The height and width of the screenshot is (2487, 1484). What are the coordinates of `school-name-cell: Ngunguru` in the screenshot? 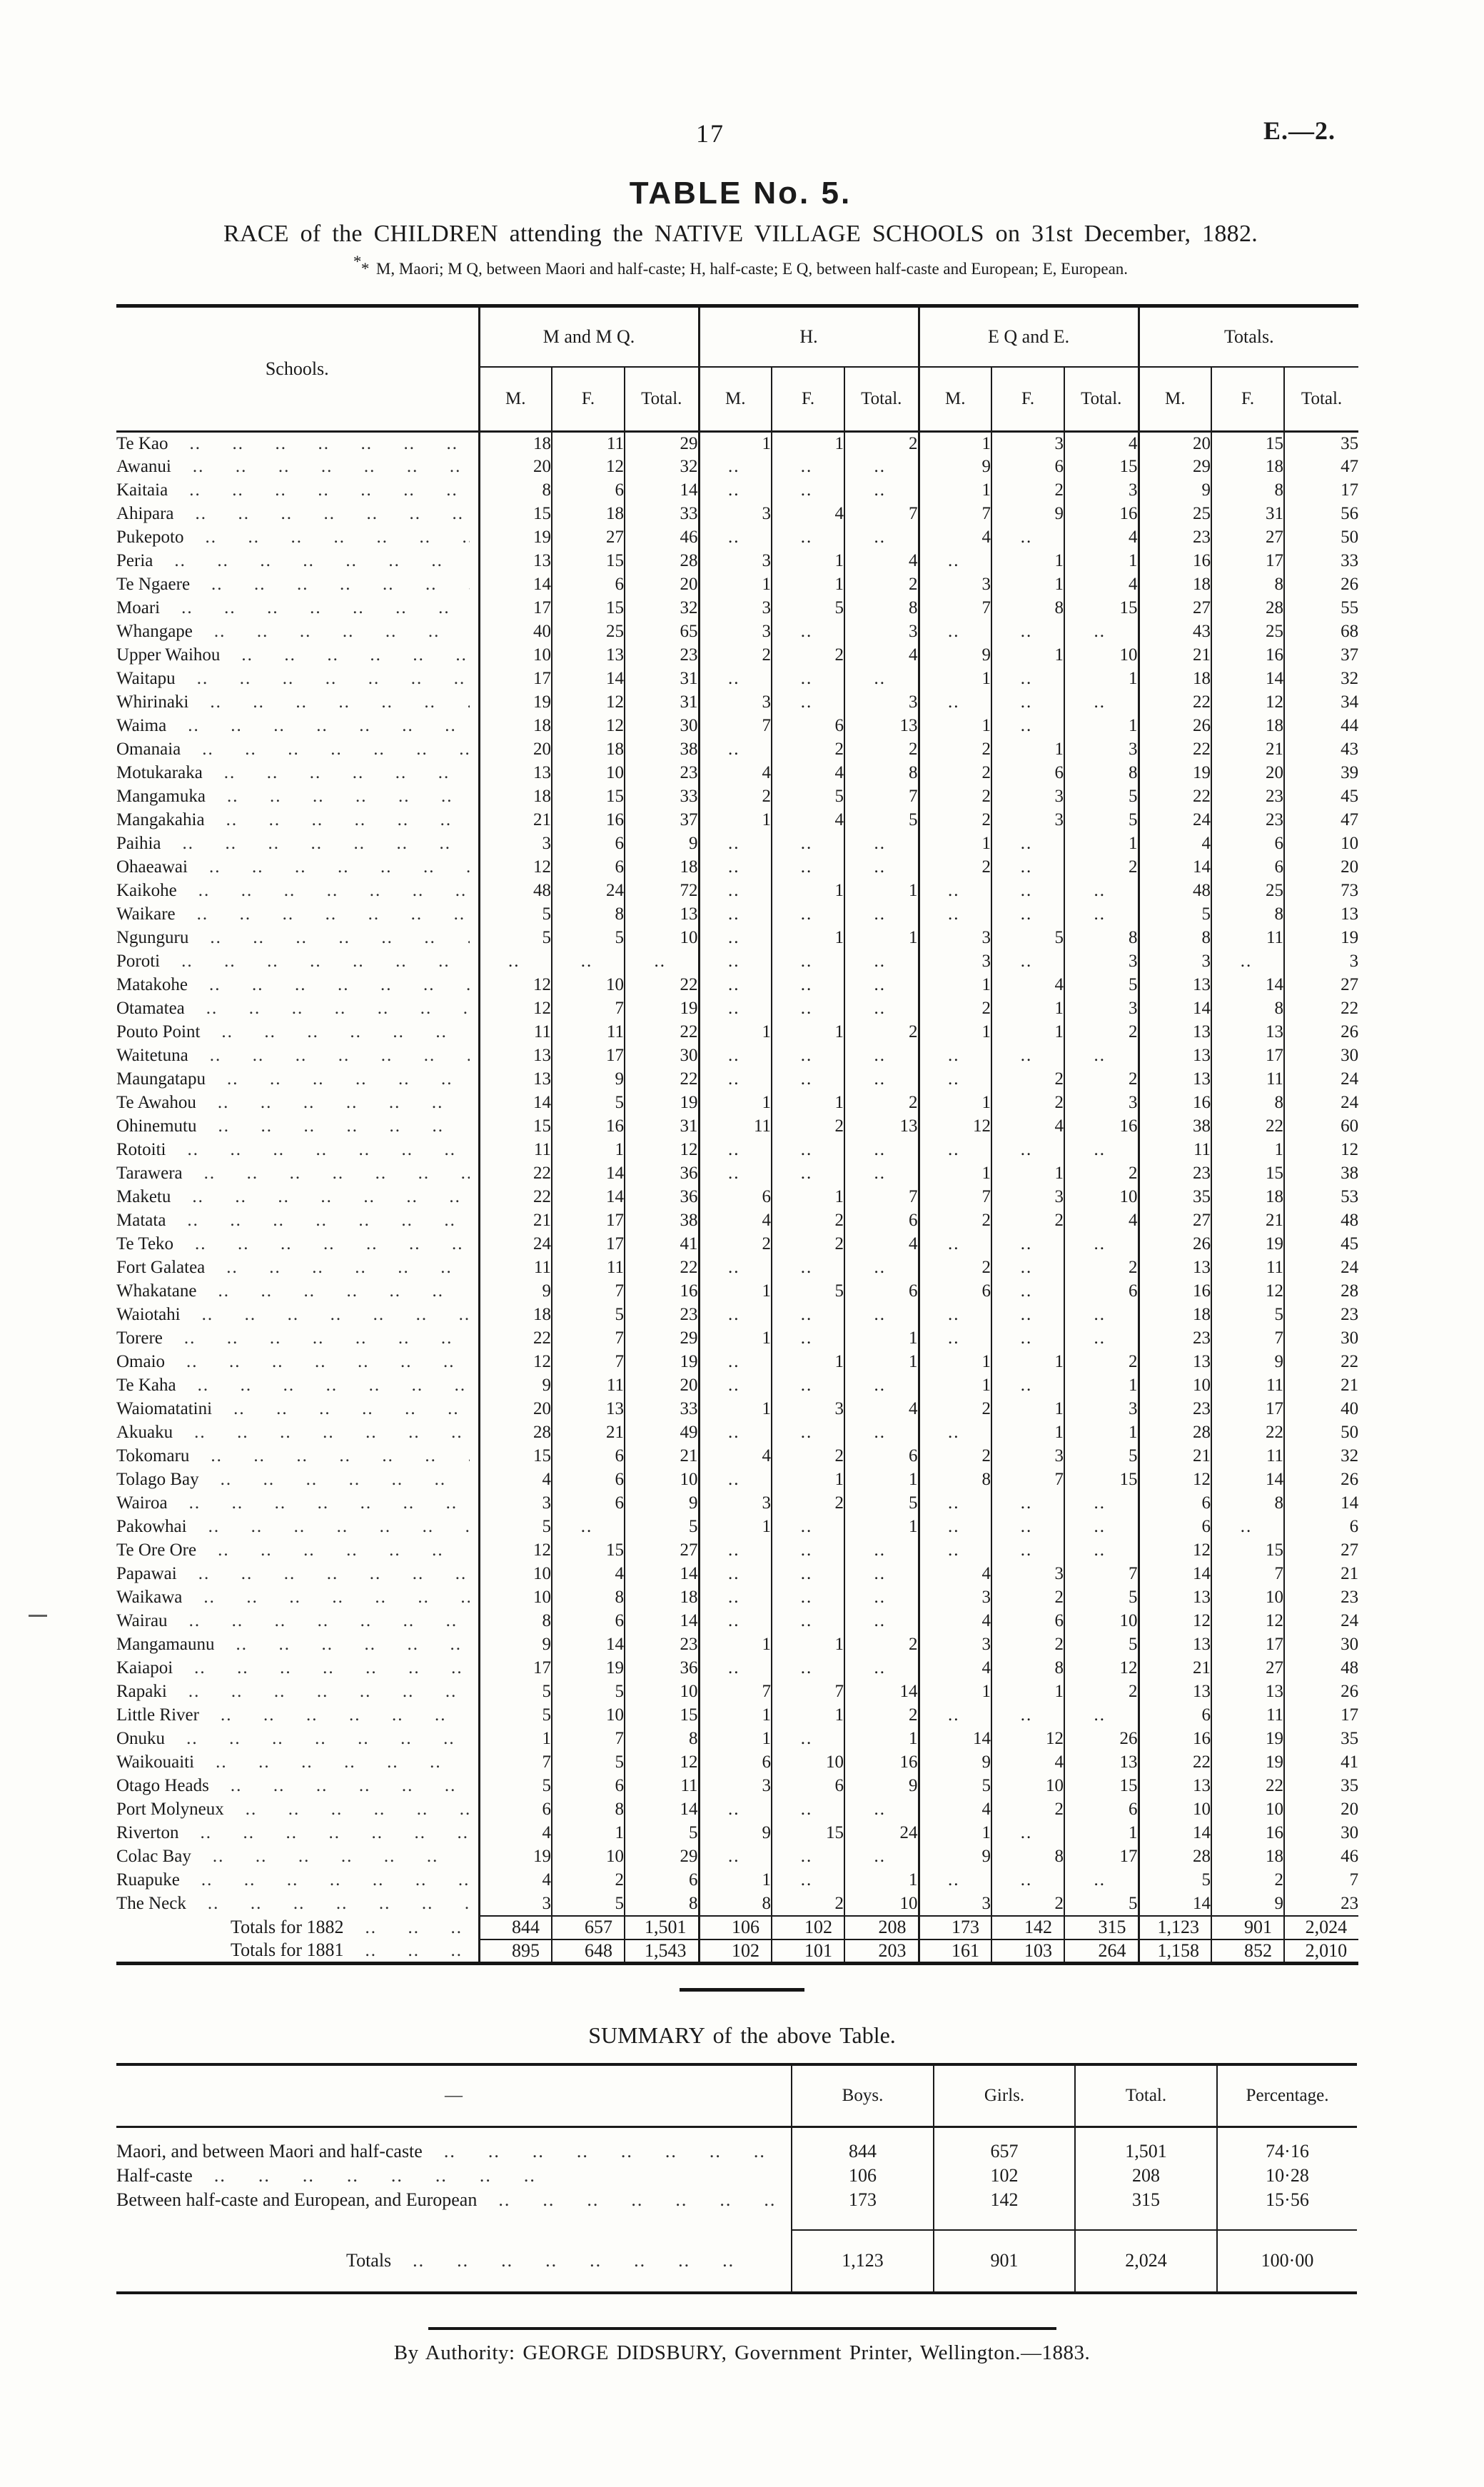 It's located at (297, 938).